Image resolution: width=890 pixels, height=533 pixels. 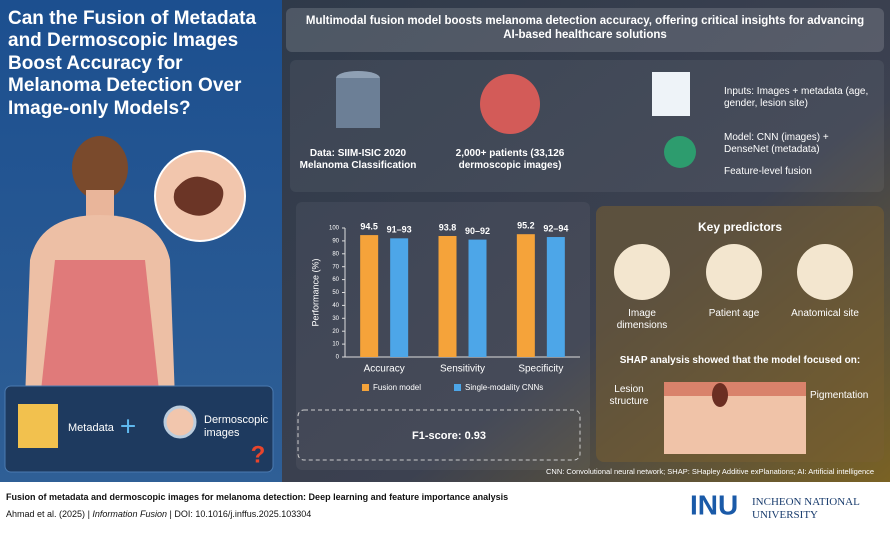 I want to click on value-label: 90–92, so click(x=477, y=231).